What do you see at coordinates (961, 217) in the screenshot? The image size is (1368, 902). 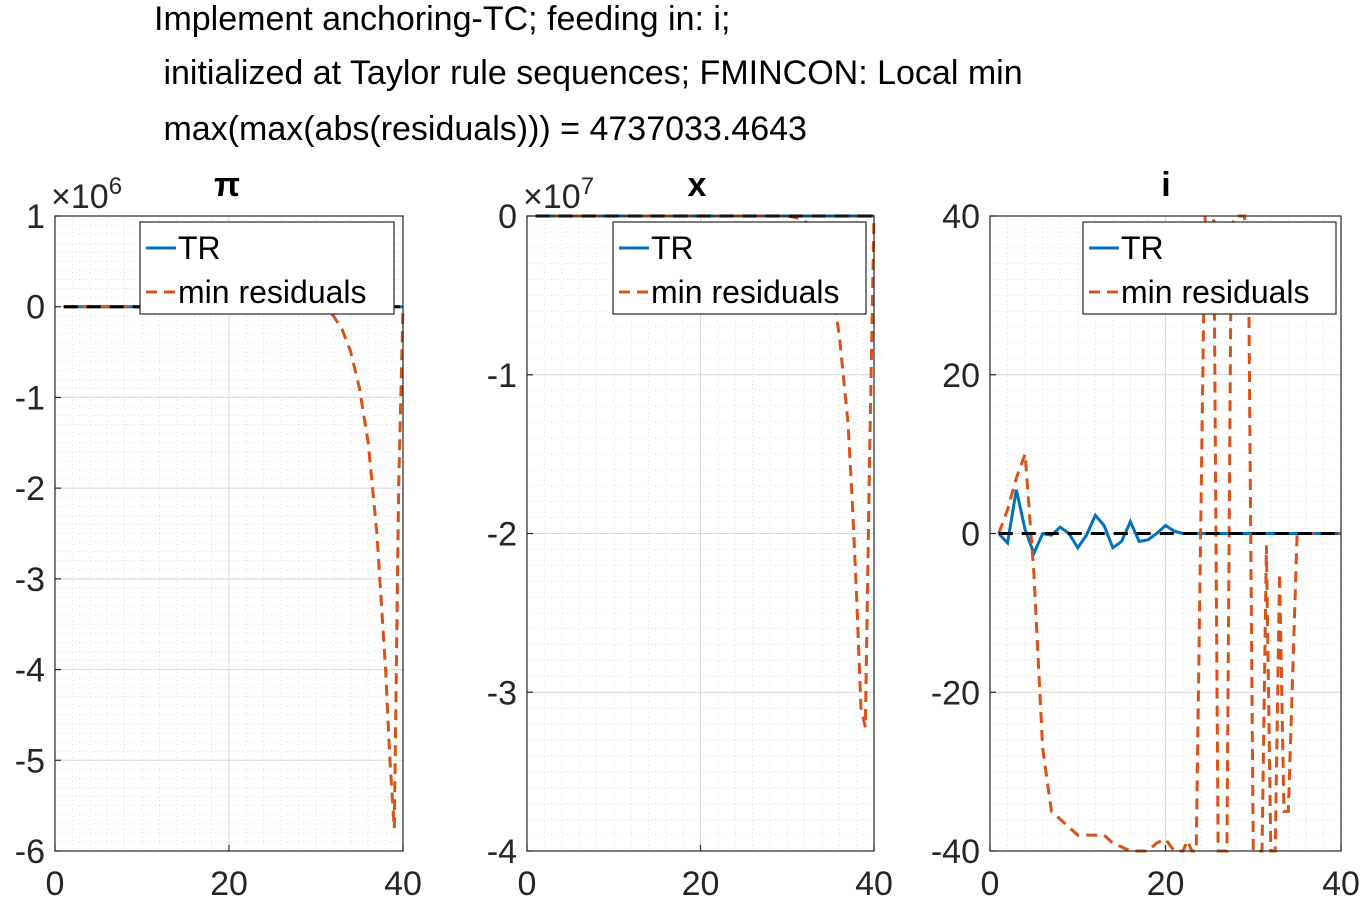 I see `y-tick-label: 40` at bounding box center [961, 217].